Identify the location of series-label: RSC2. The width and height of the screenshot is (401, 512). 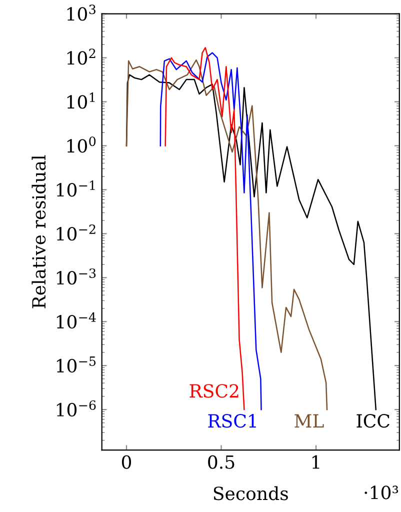
(214, 391).